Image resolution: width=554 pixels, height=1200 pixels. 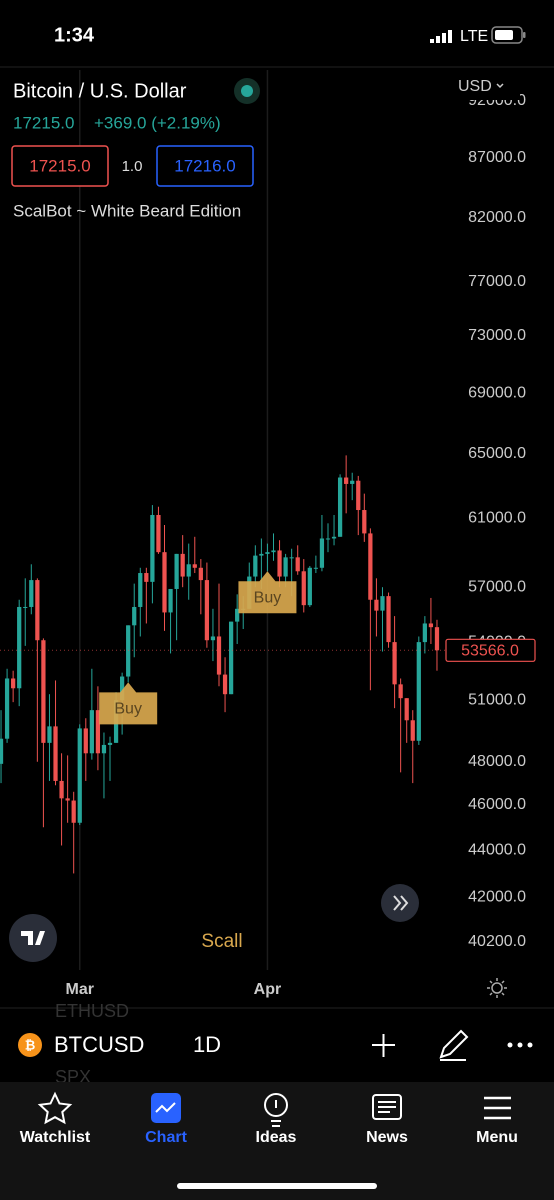 What do you see at coordinates (497, 988) in the screenshot?
I see `settings-icon` at bounding box center [497, 988].